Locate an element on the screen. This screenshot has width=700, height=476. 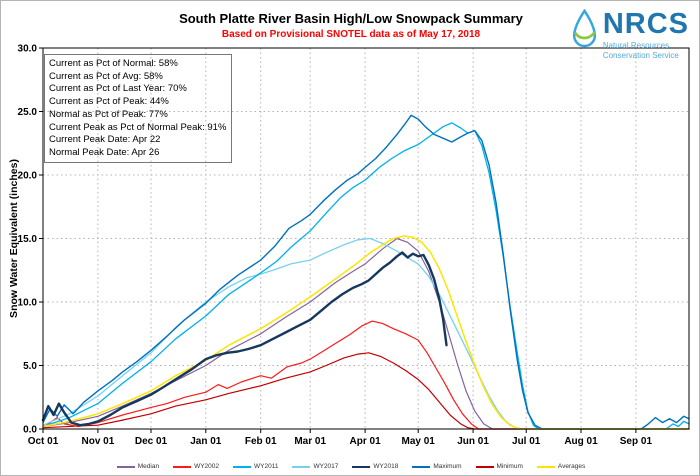
legend-label: Maximum is located at coordinates (447, 466).